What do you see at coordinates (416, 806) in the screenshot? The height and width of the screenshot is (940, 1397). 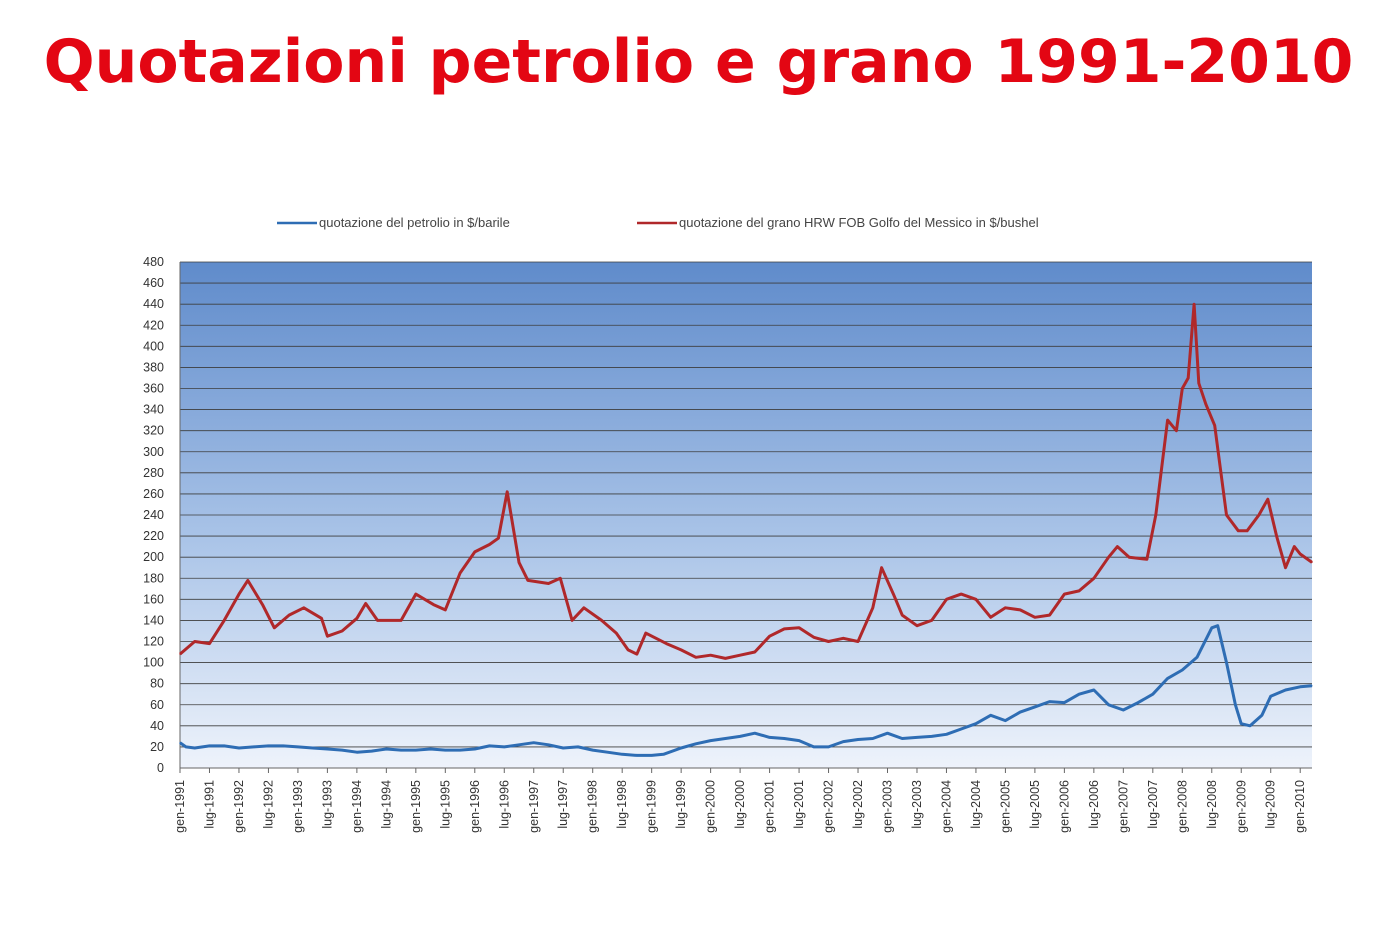 I see `x-tick-label: gen-1995` at bounding box center [416, 806].